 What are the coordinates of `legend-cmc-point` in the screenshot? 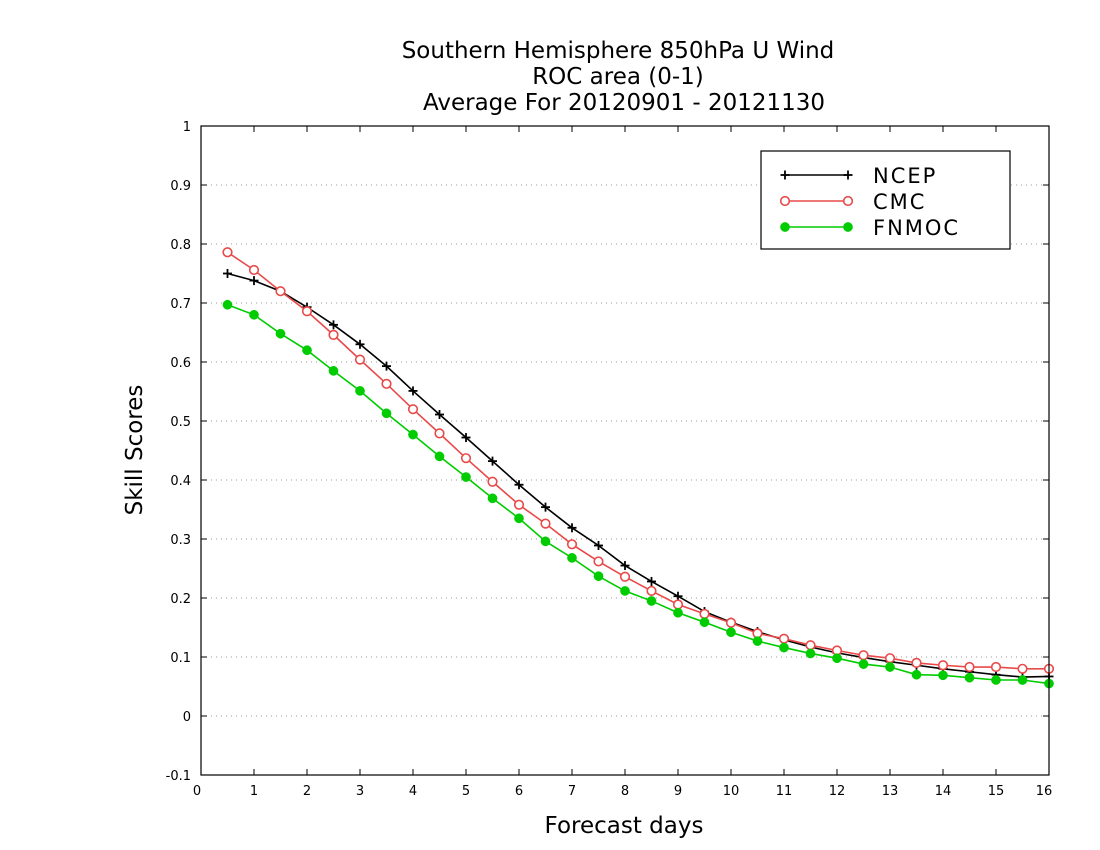 It's located at (848, 201).